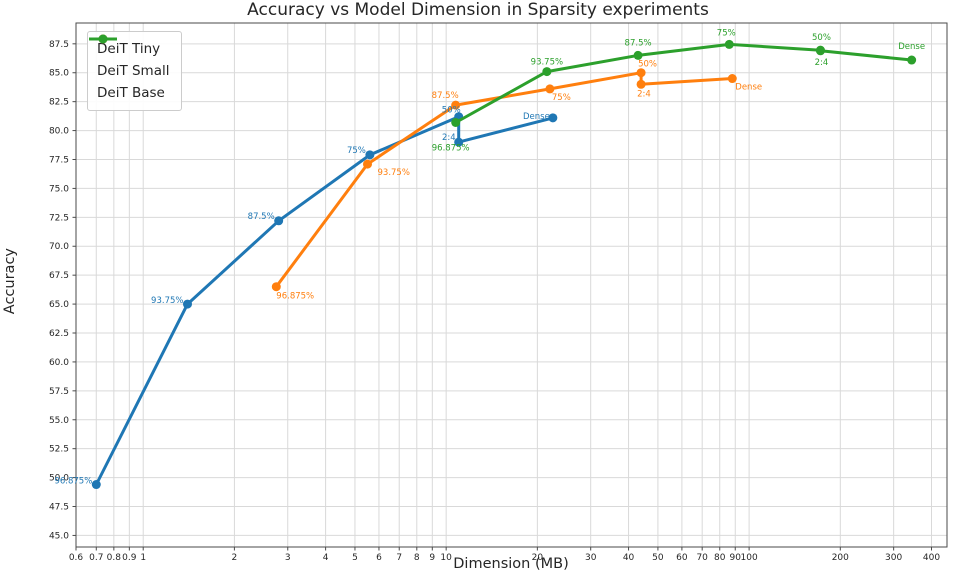 The height and width of the screenshot is (577, 963). What do you see at coordinates (96, 558) in the screenshot?
I see `x-tick-label: 0.7` at bounding box center [96, 558].